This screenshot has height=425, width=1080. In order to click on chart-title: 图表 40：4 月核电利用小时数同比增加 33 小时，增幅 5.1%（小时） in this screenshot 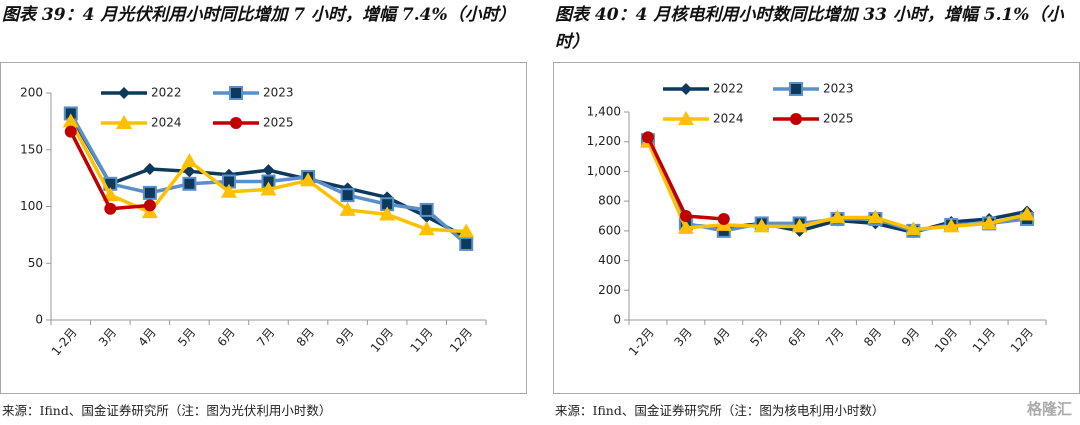, I will do `click(809, 28)`.